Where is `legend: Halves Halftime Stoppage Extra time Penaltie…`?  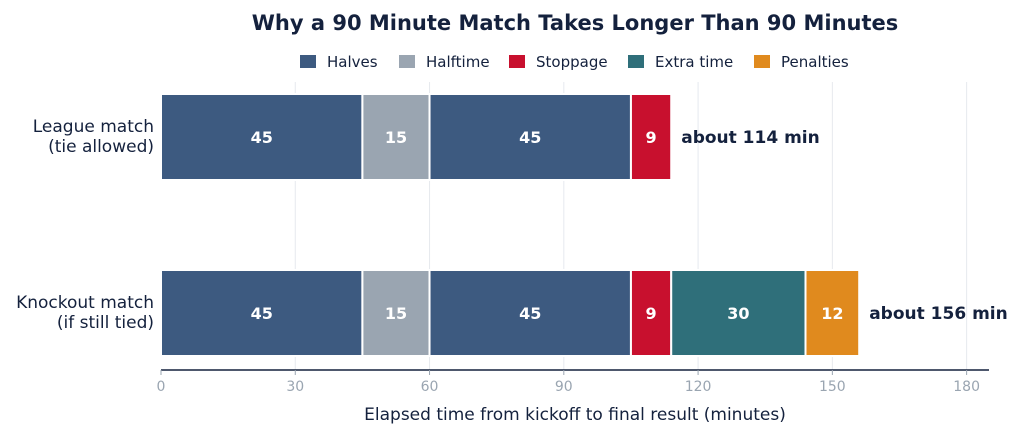
legend: Halves Halftime Stoppage Extra time Penaltie… is located at coordinates (574, 62).